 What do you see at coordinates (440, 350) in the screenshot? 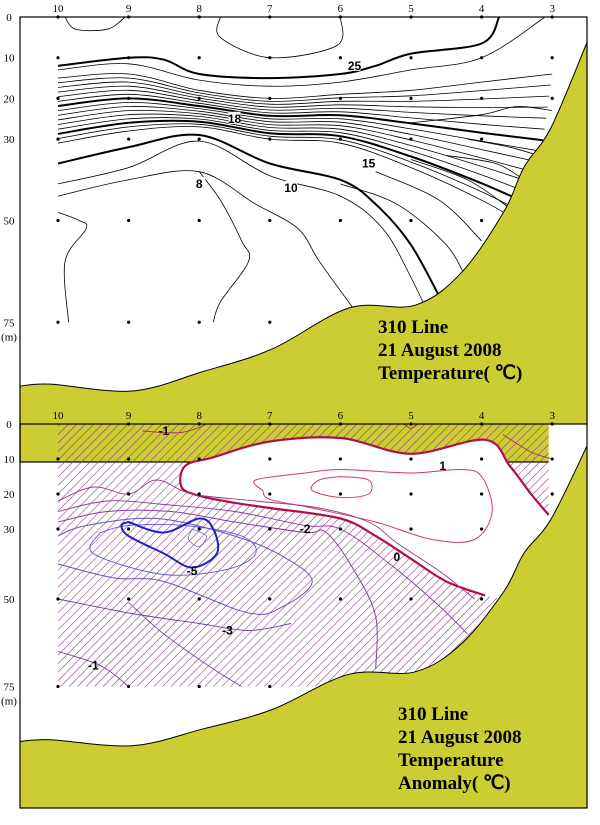
I see `chart-title-line: 21 August 2008` at bounding box center [440, 350].